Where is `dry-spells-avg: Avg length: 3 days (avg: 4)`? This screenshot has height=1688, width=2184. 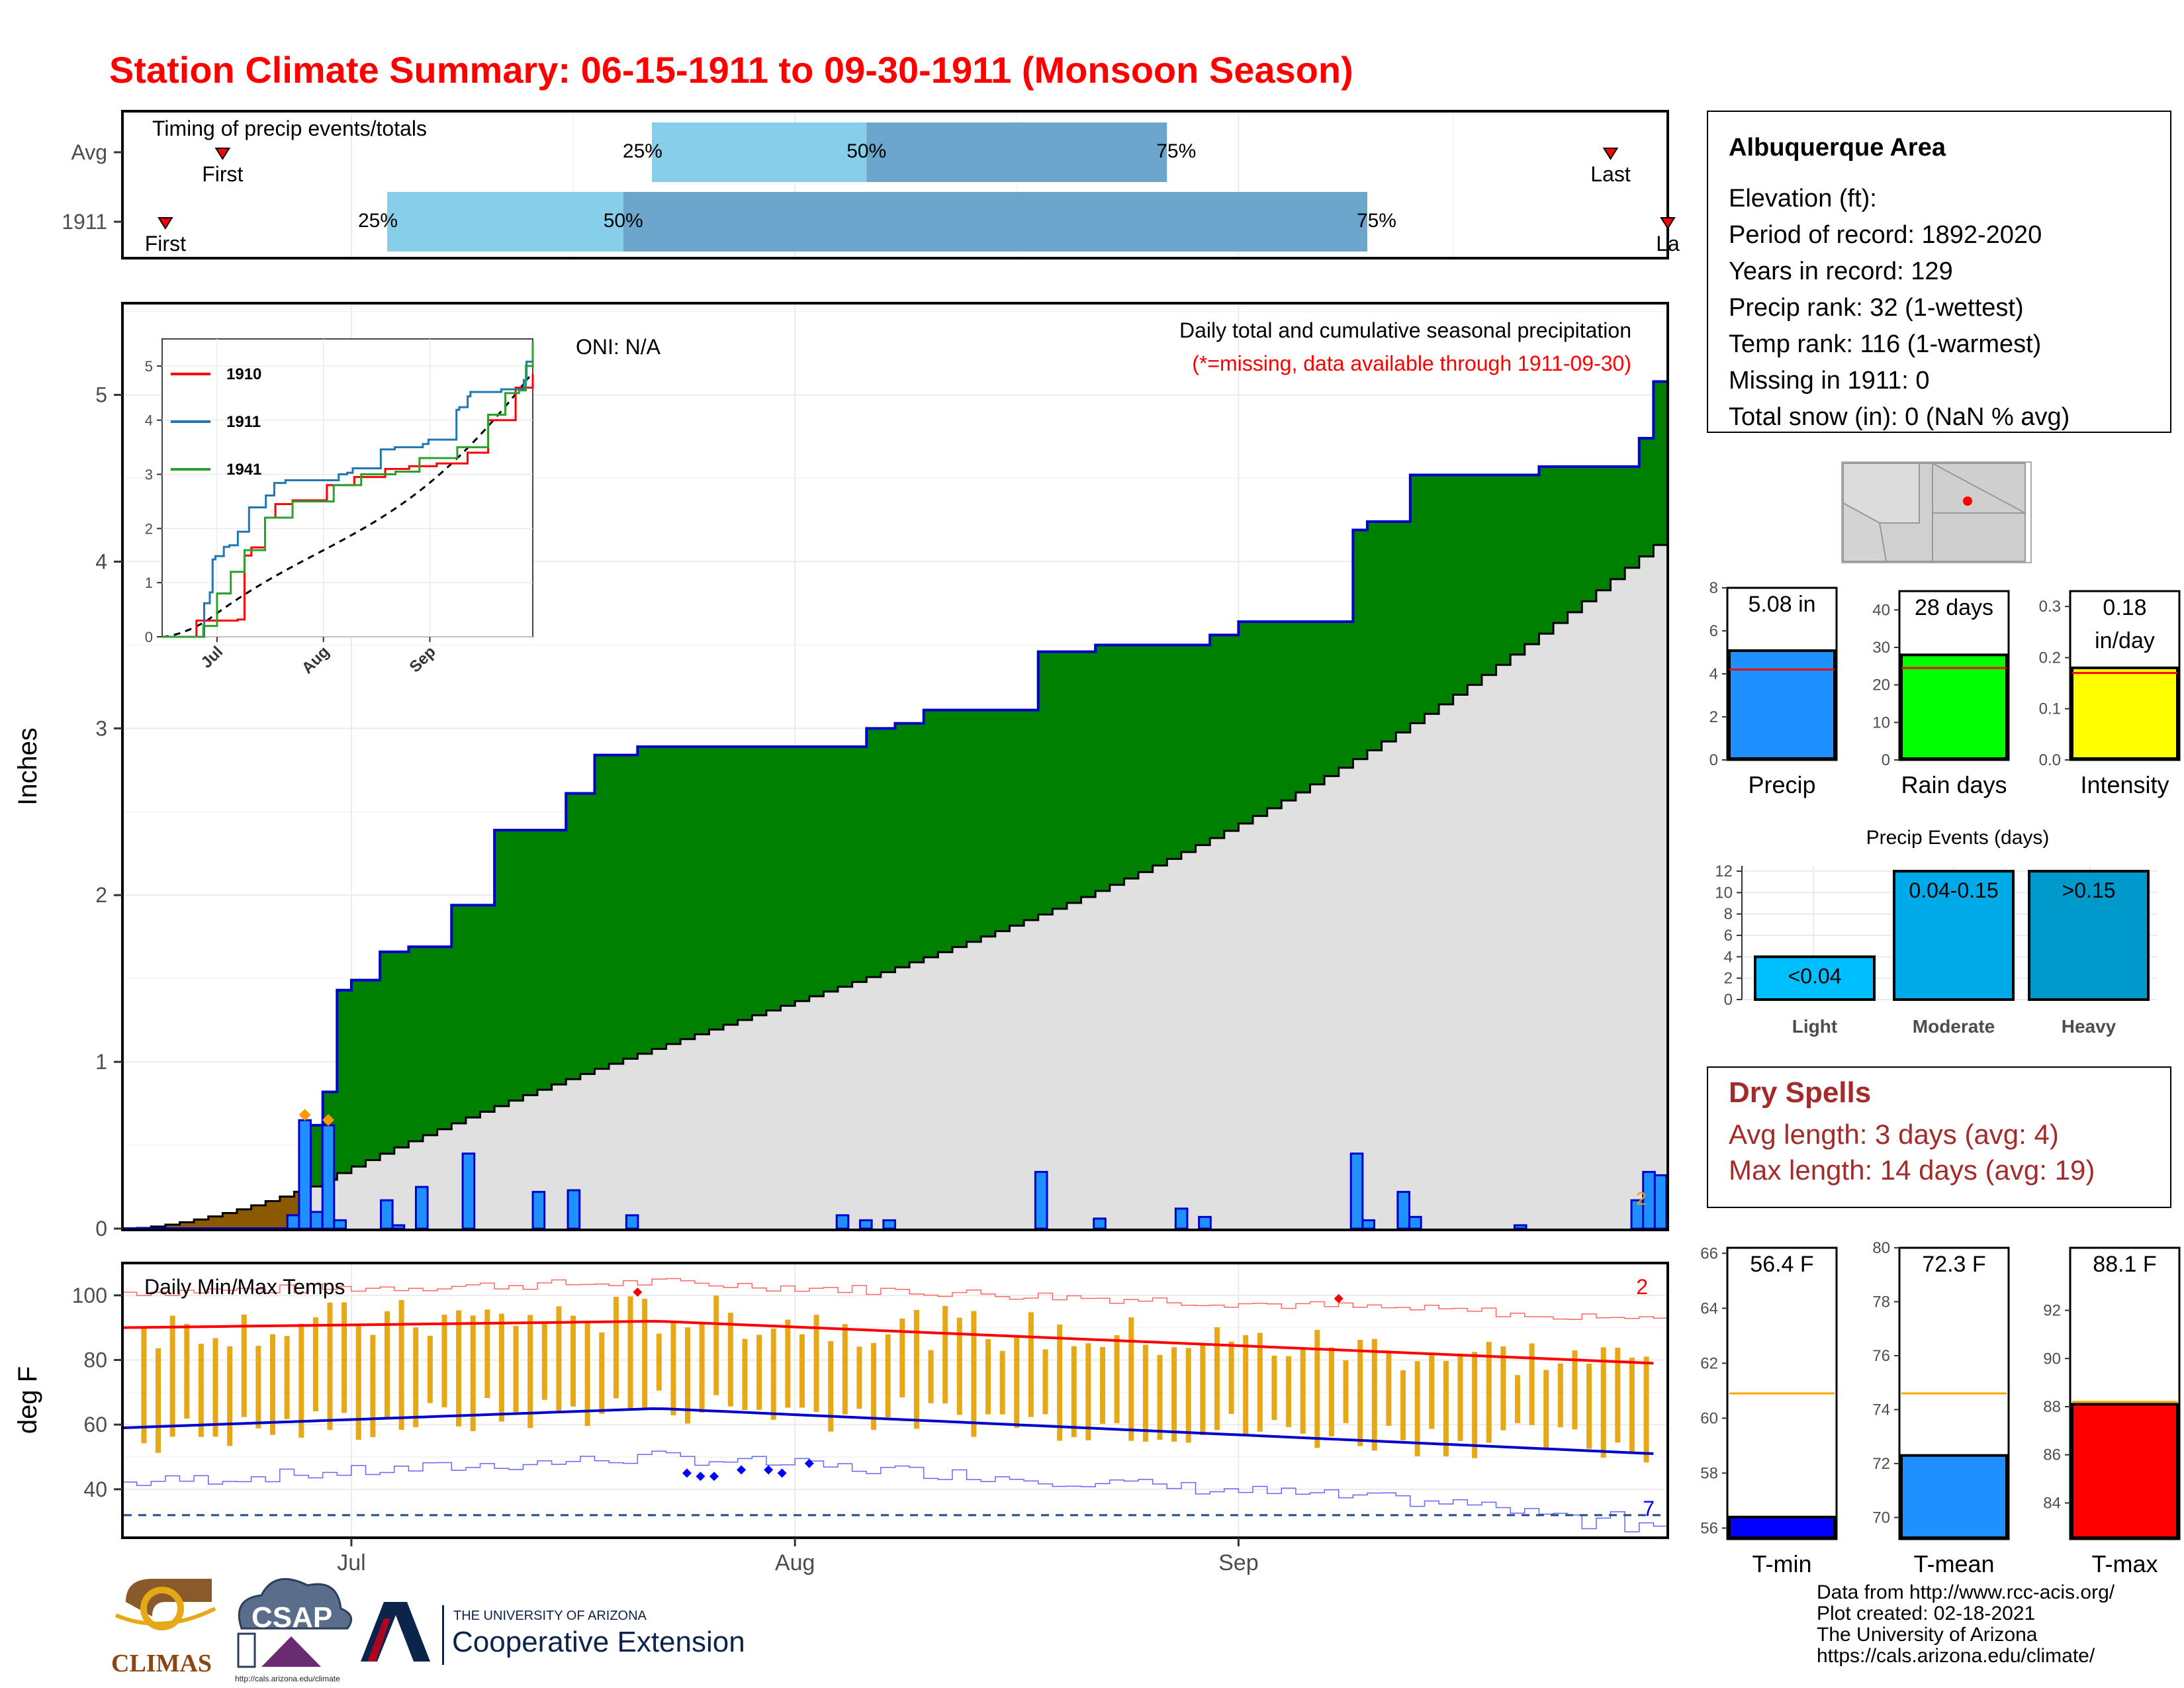
dry-spells-avg: Avg length: 3 days (avg: 4) is located at coordinates (1894, 1134).